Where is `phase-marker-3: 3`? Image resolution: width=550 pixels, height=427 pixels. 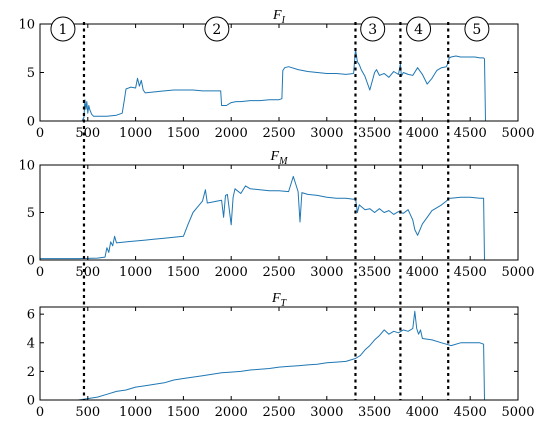 phase-marker-3: 3 is located at coordinates (373, 29).